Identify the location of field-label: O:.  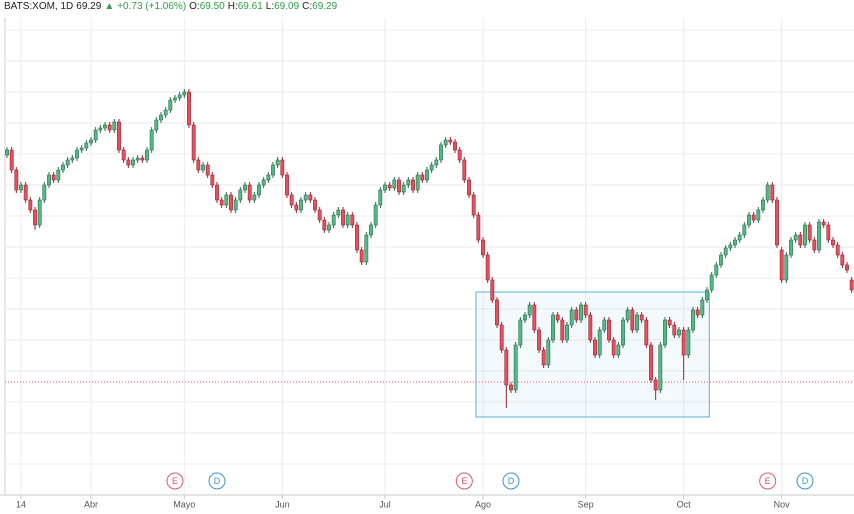
(194, 6).